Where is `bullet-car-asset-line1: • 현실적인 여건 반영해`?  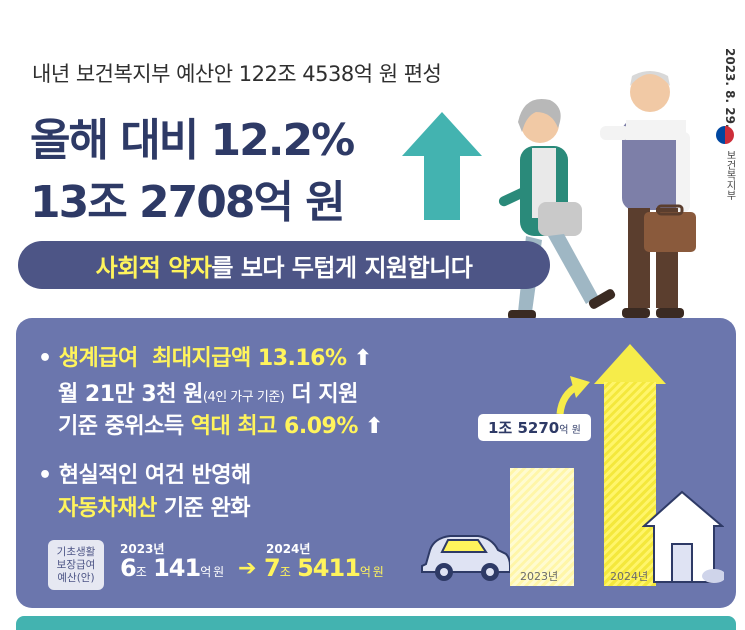
bullet-car-asset-line1: • 현실적인 여건 반영해 is located at coordinates (144, 473).